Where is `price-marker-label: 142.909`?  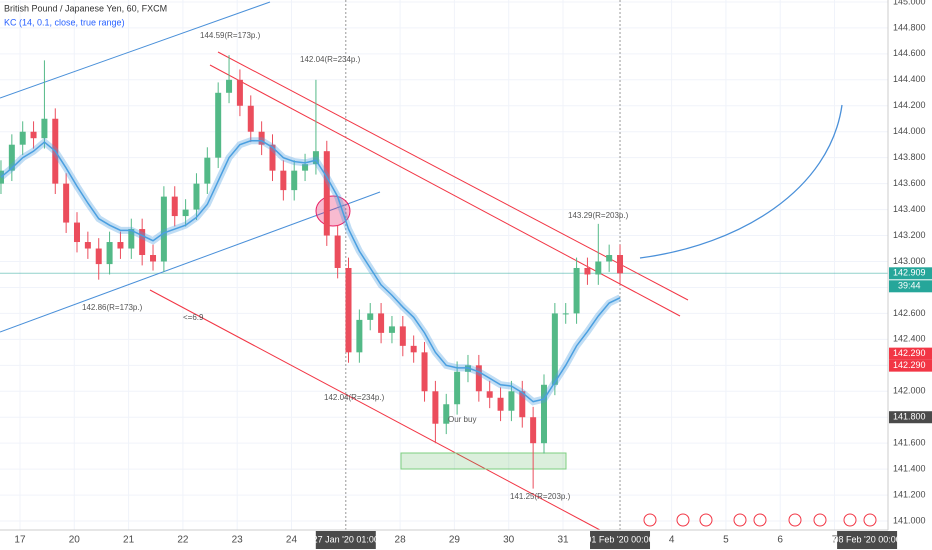
price-marker-label: 142.909 is located at coordinates (909, 273).